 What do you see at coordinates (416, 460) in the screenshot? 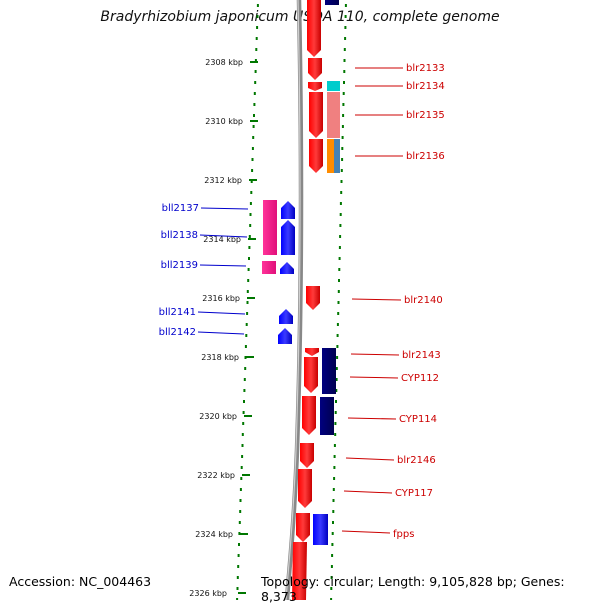
I see `gene-label: blr2146` at bounding box center [416, 460].